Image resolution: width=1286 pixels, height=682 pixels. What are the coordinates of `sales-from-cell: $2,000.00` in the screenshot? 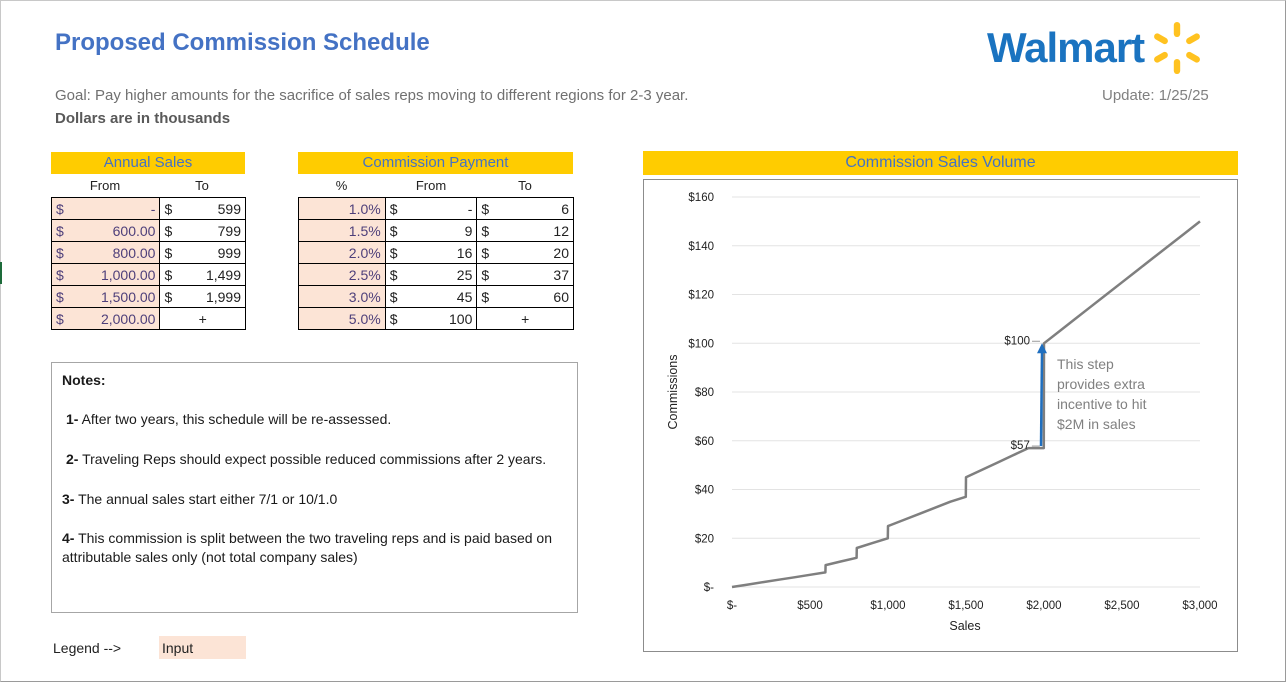 It's located at (105, 318).